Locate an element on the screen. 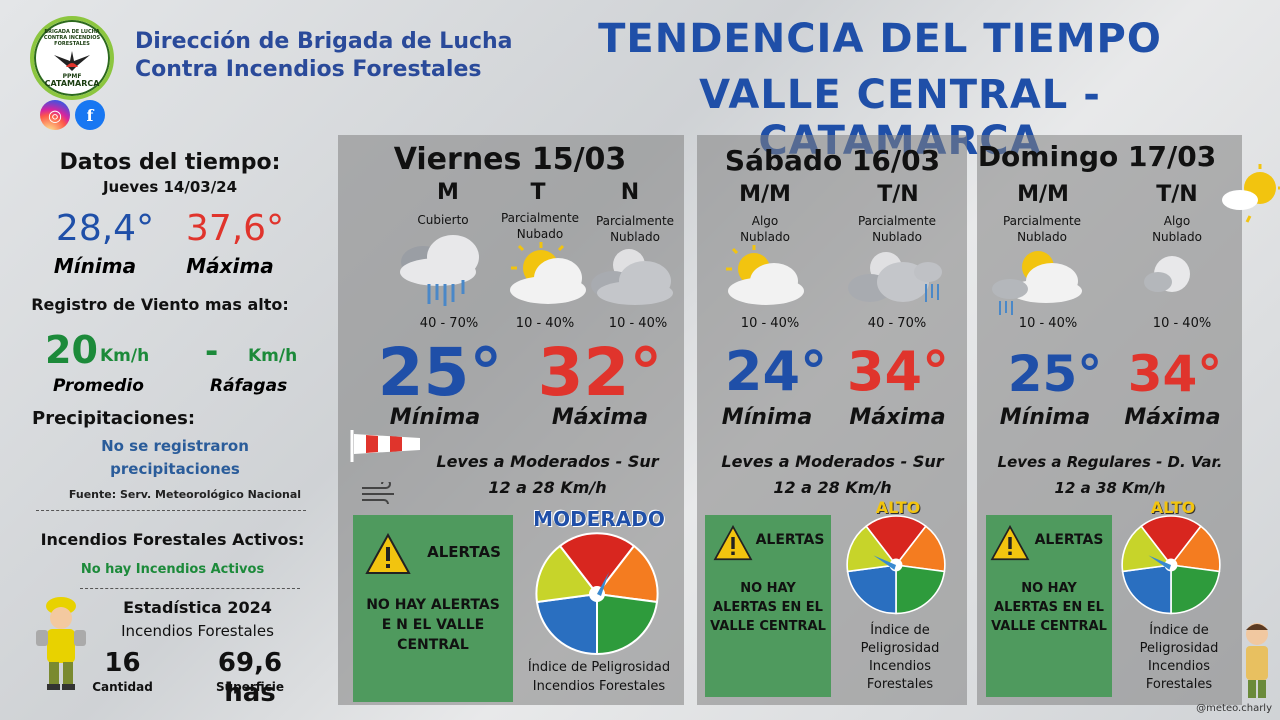 This screenshot has height=720, width=1280. org-line-2: Contra Incendios Forestales is located at coordinates (308, 69).